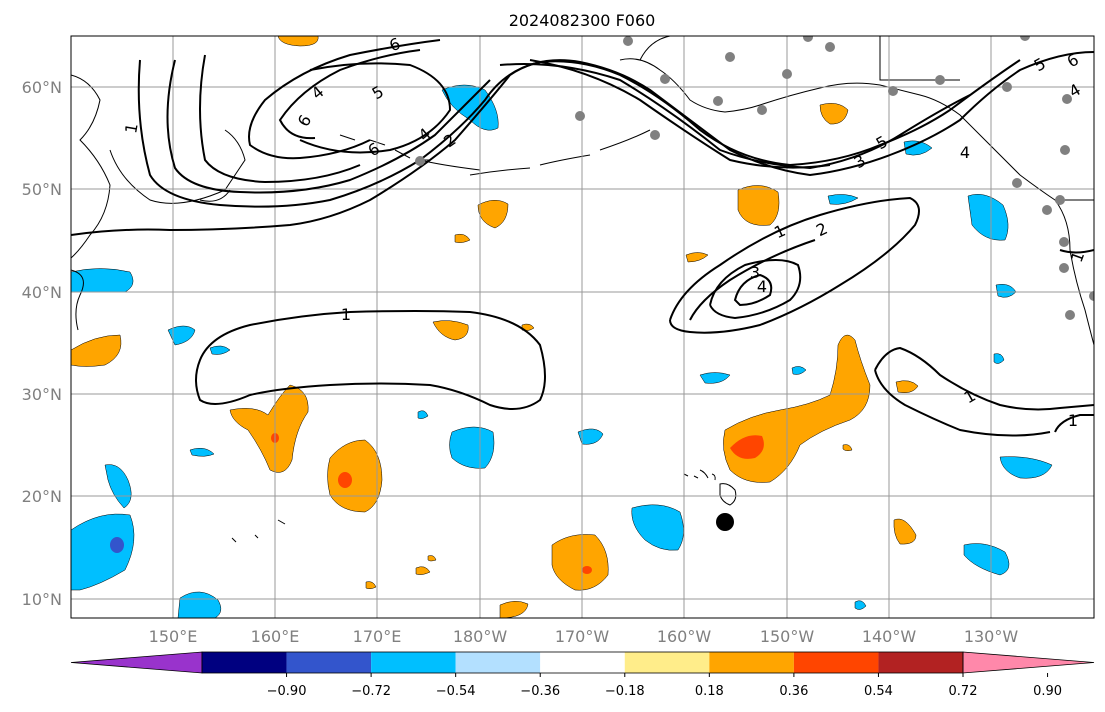  I want to click on colorbar-tick-label: −0.36, so click(540, 691).